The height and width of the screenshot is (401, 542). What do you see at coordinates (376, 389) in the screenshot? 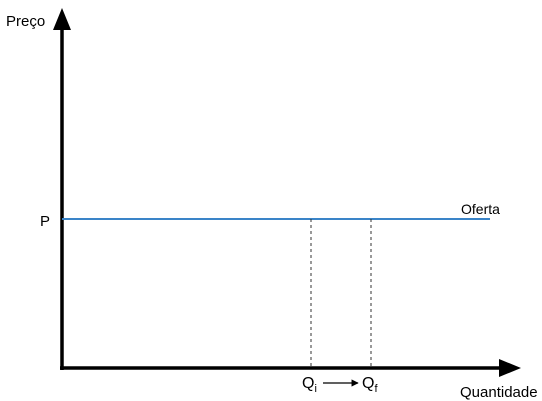
I see `qf-label-subscript: f` at bounding box center [376, 389].